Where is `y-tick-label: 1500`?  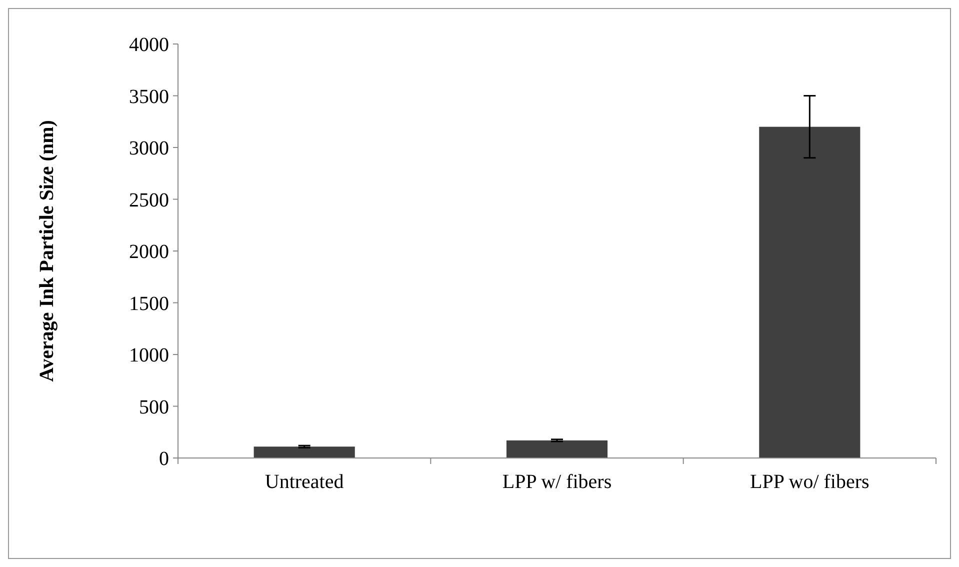 y-tick-label: 1500 is located at coordinates (149, 303).